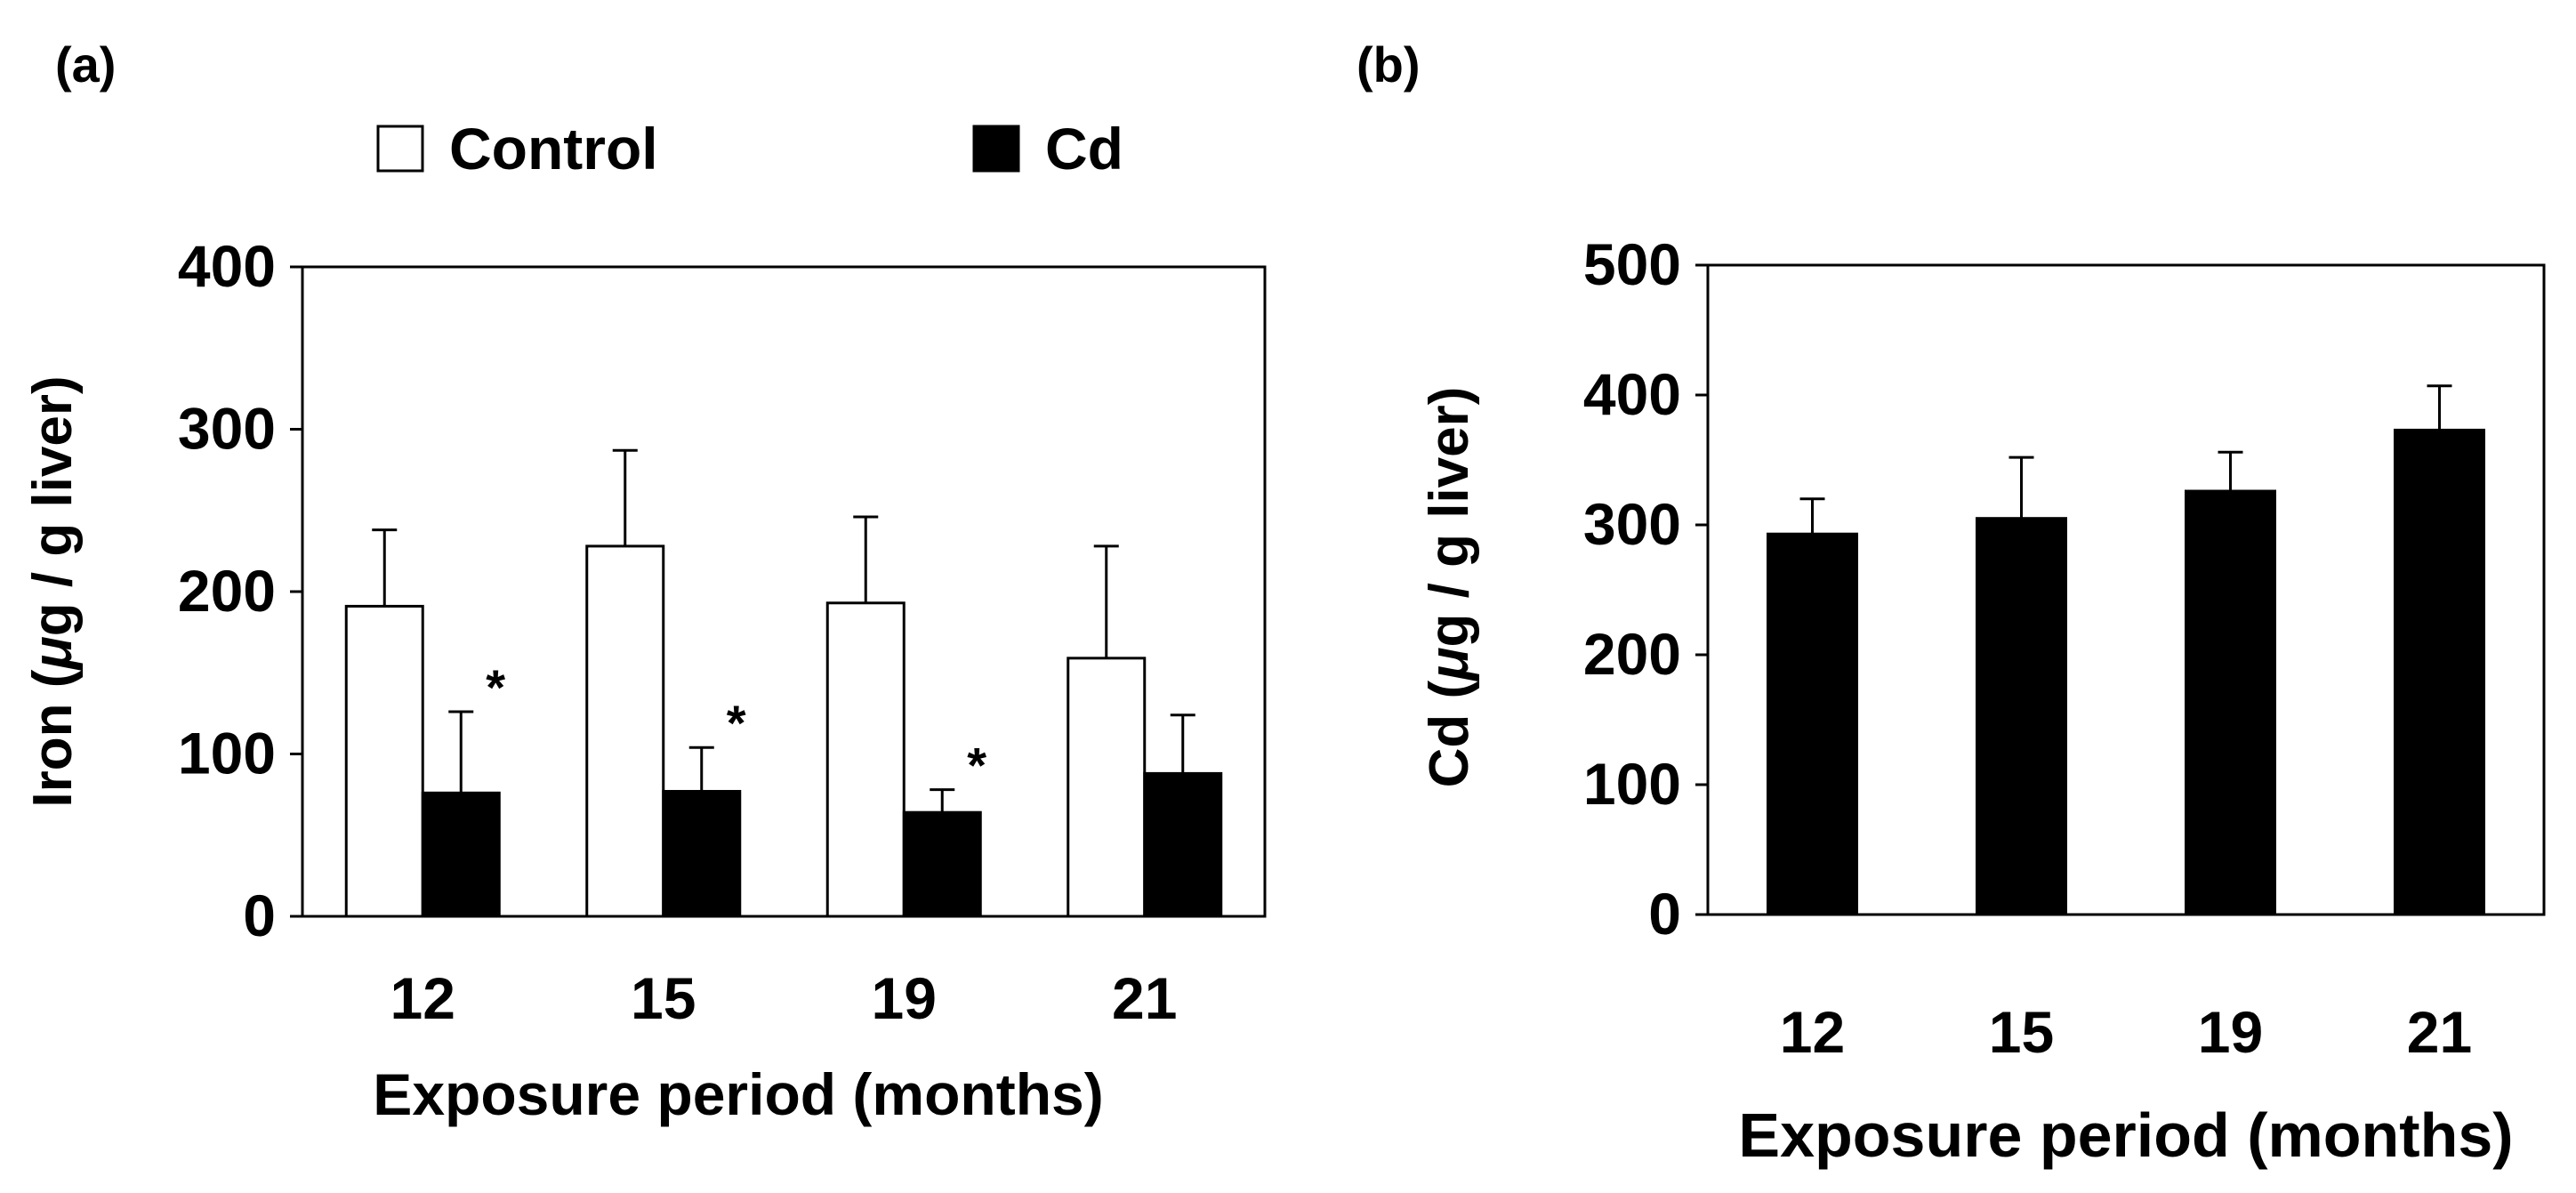 This screenshot has height=1193, width=2576. Describe the element at coordinates (53, 591) in the screenshot. I see `y-axis-label-a: Iron (μg / g liver)` at that location.